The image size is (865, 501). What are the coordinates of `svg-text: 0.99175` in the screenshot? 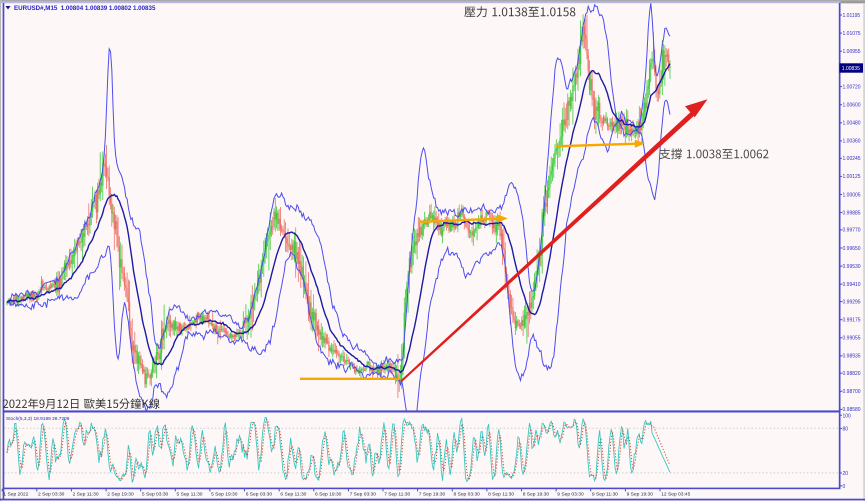 It's located at (852, 321).